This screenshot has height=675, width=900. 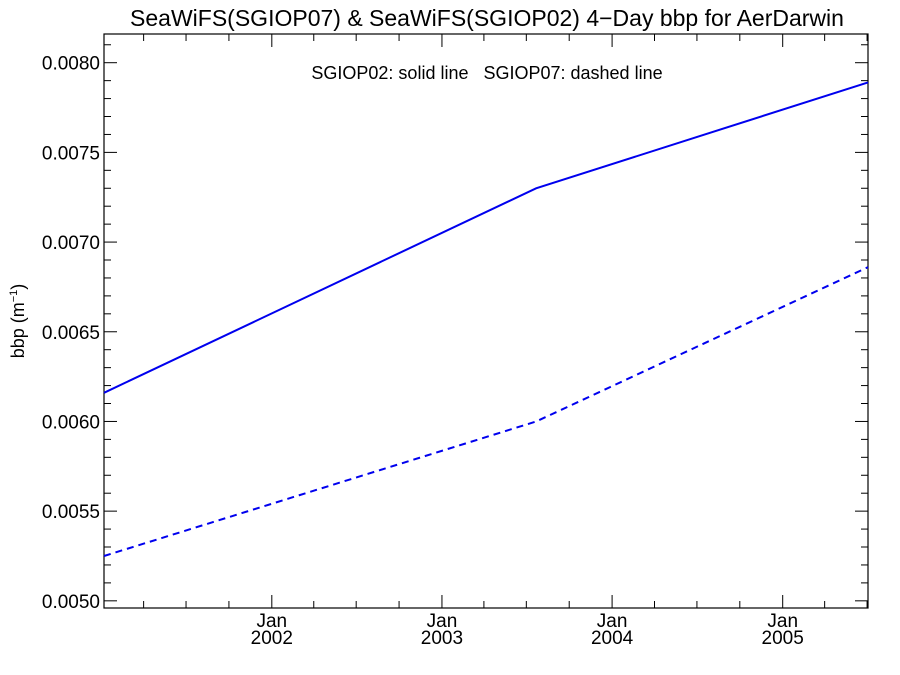 I want to click on y-axis-label-text: bbp (m, so click(x=18, y=330).